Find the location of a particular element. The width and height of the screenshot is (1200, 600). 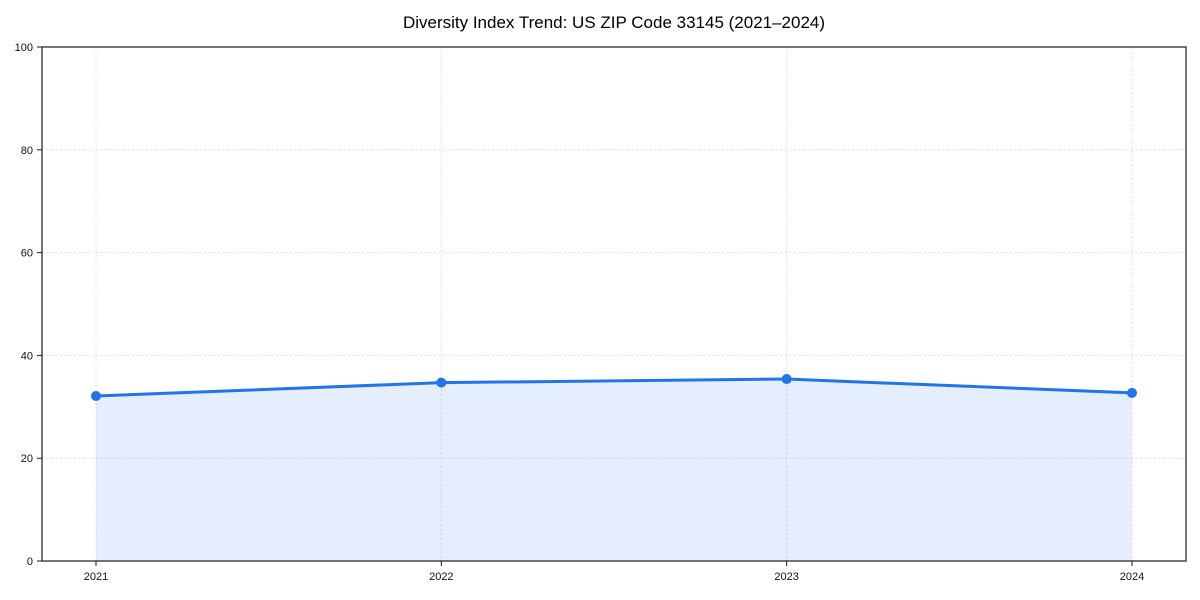

data-point-2022 is located at coordinates (441, 382).